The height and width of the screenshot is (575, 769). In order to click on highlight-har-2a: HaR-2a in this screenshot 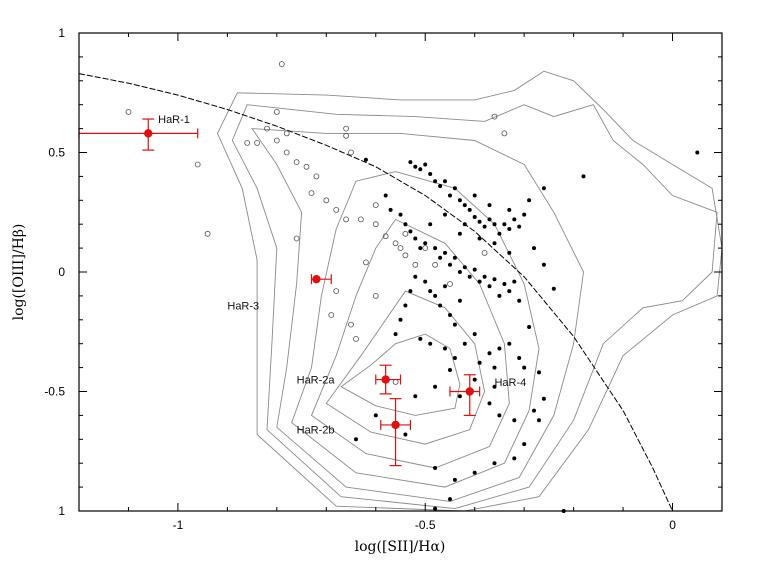, I will do `click(349, 379)`.